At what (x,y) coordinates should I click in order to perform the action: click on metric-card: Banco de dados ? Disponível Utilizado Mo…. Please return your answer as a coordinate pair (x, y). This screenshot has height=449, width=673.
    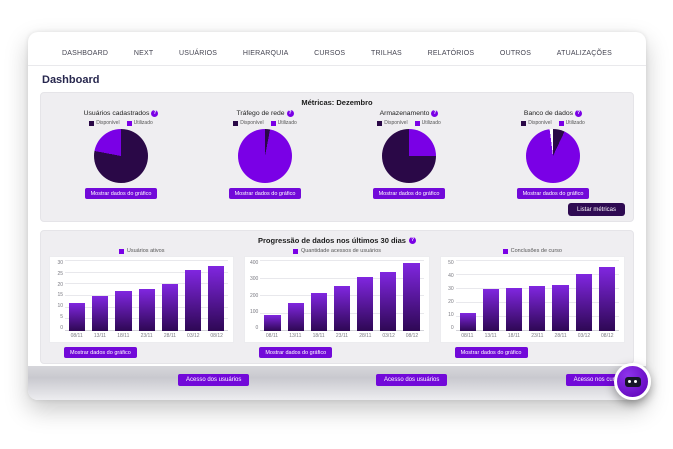
    Looking at the image, I should click on (553, 154).